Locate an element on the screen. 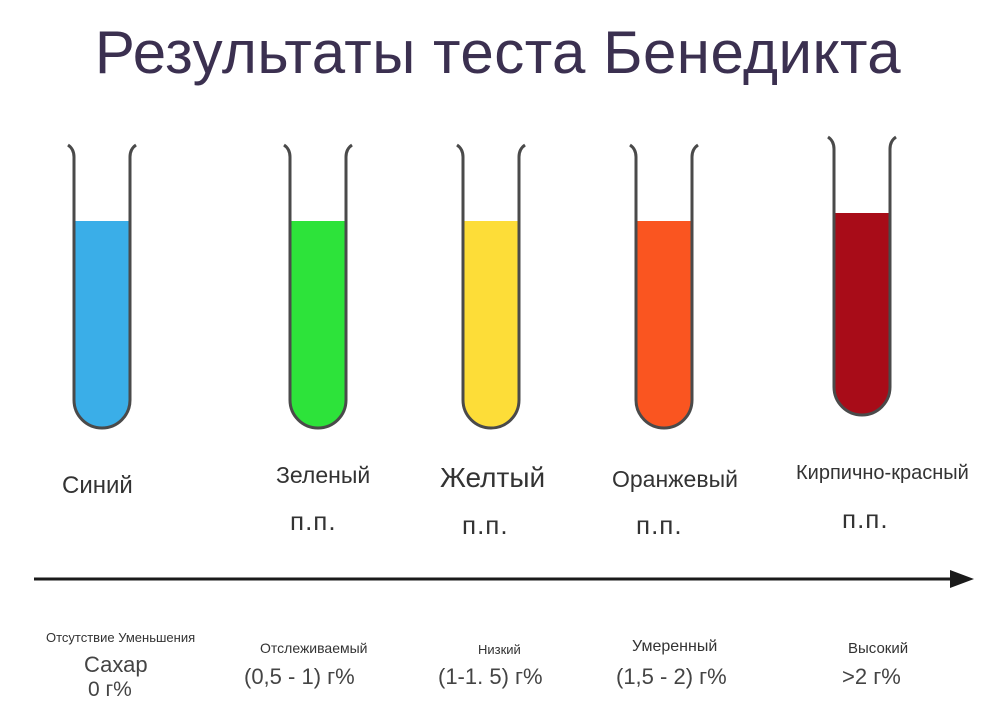 The image size is (996, 714). desc-blue: Отсутствие Уменьшения is located at coordinates (121, 637).